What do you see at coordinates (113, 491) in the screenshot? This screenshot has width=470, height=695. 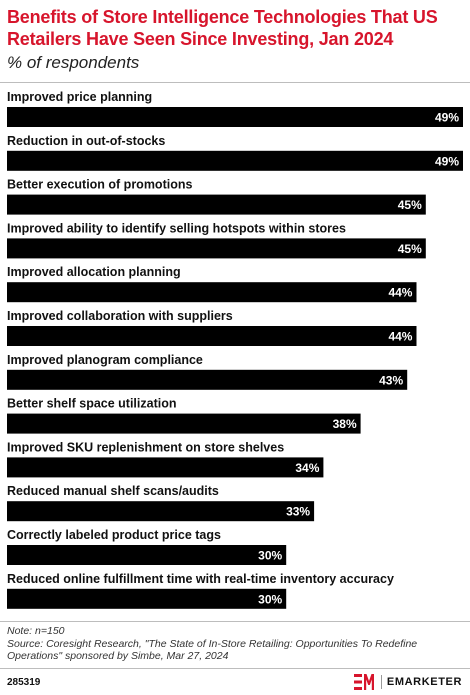 I see `category-label: Reduced manual shelf scans/audits` at bounding box center [113, 491].